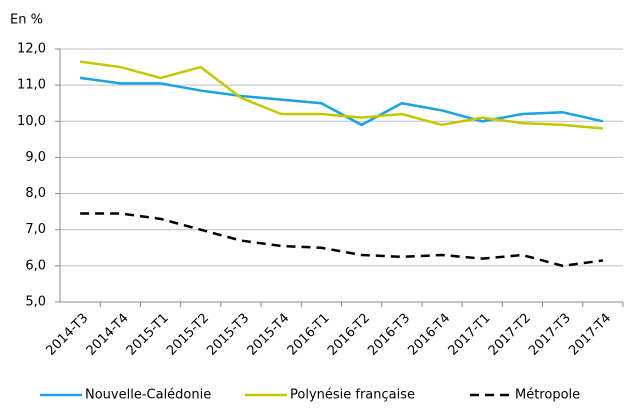  Describe the element at coordinates (148, 335) in the screenshot. I see `x-tick-label: 2015-T1` at that location.